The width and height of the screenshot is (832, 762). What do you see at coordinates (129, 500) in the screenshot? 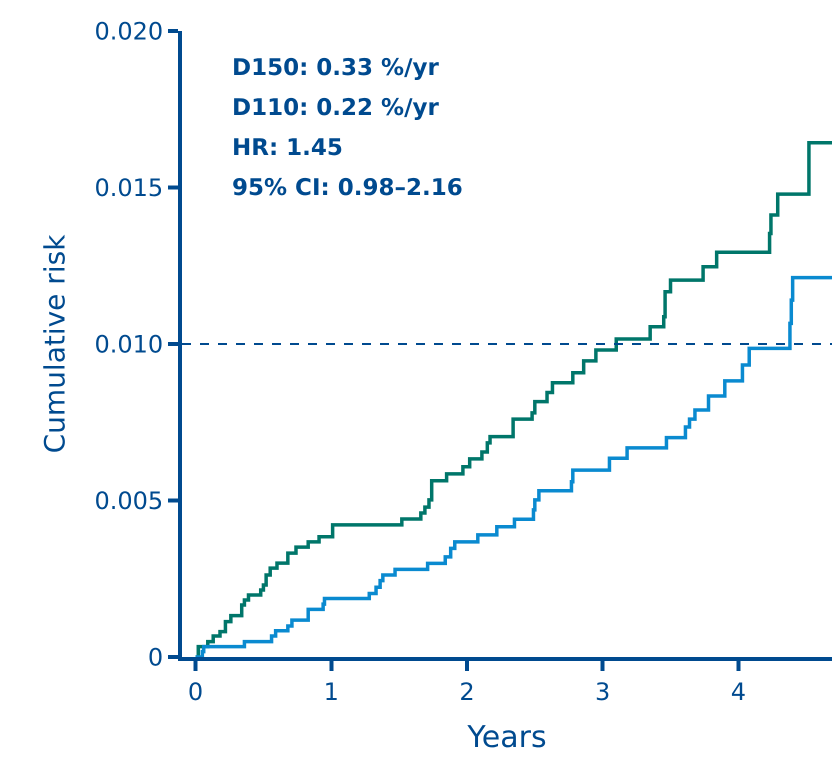
I see `y-tick-label: 0.005` at bounding box center [129, 500].